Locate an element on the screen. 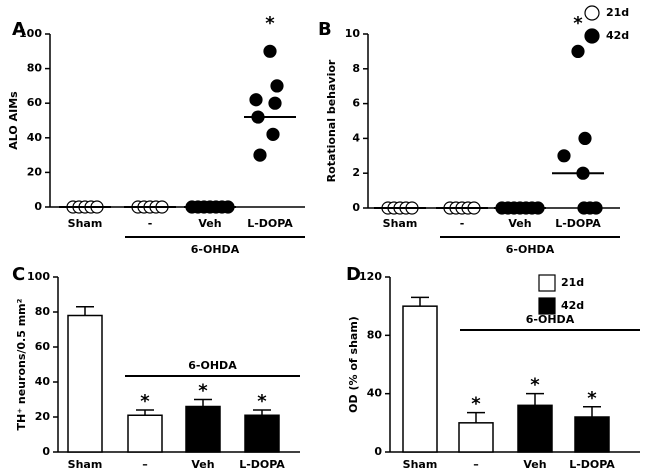 The width and height of the screenshot is (652, 472). panel-label: D is located at coordinates (353, 274).